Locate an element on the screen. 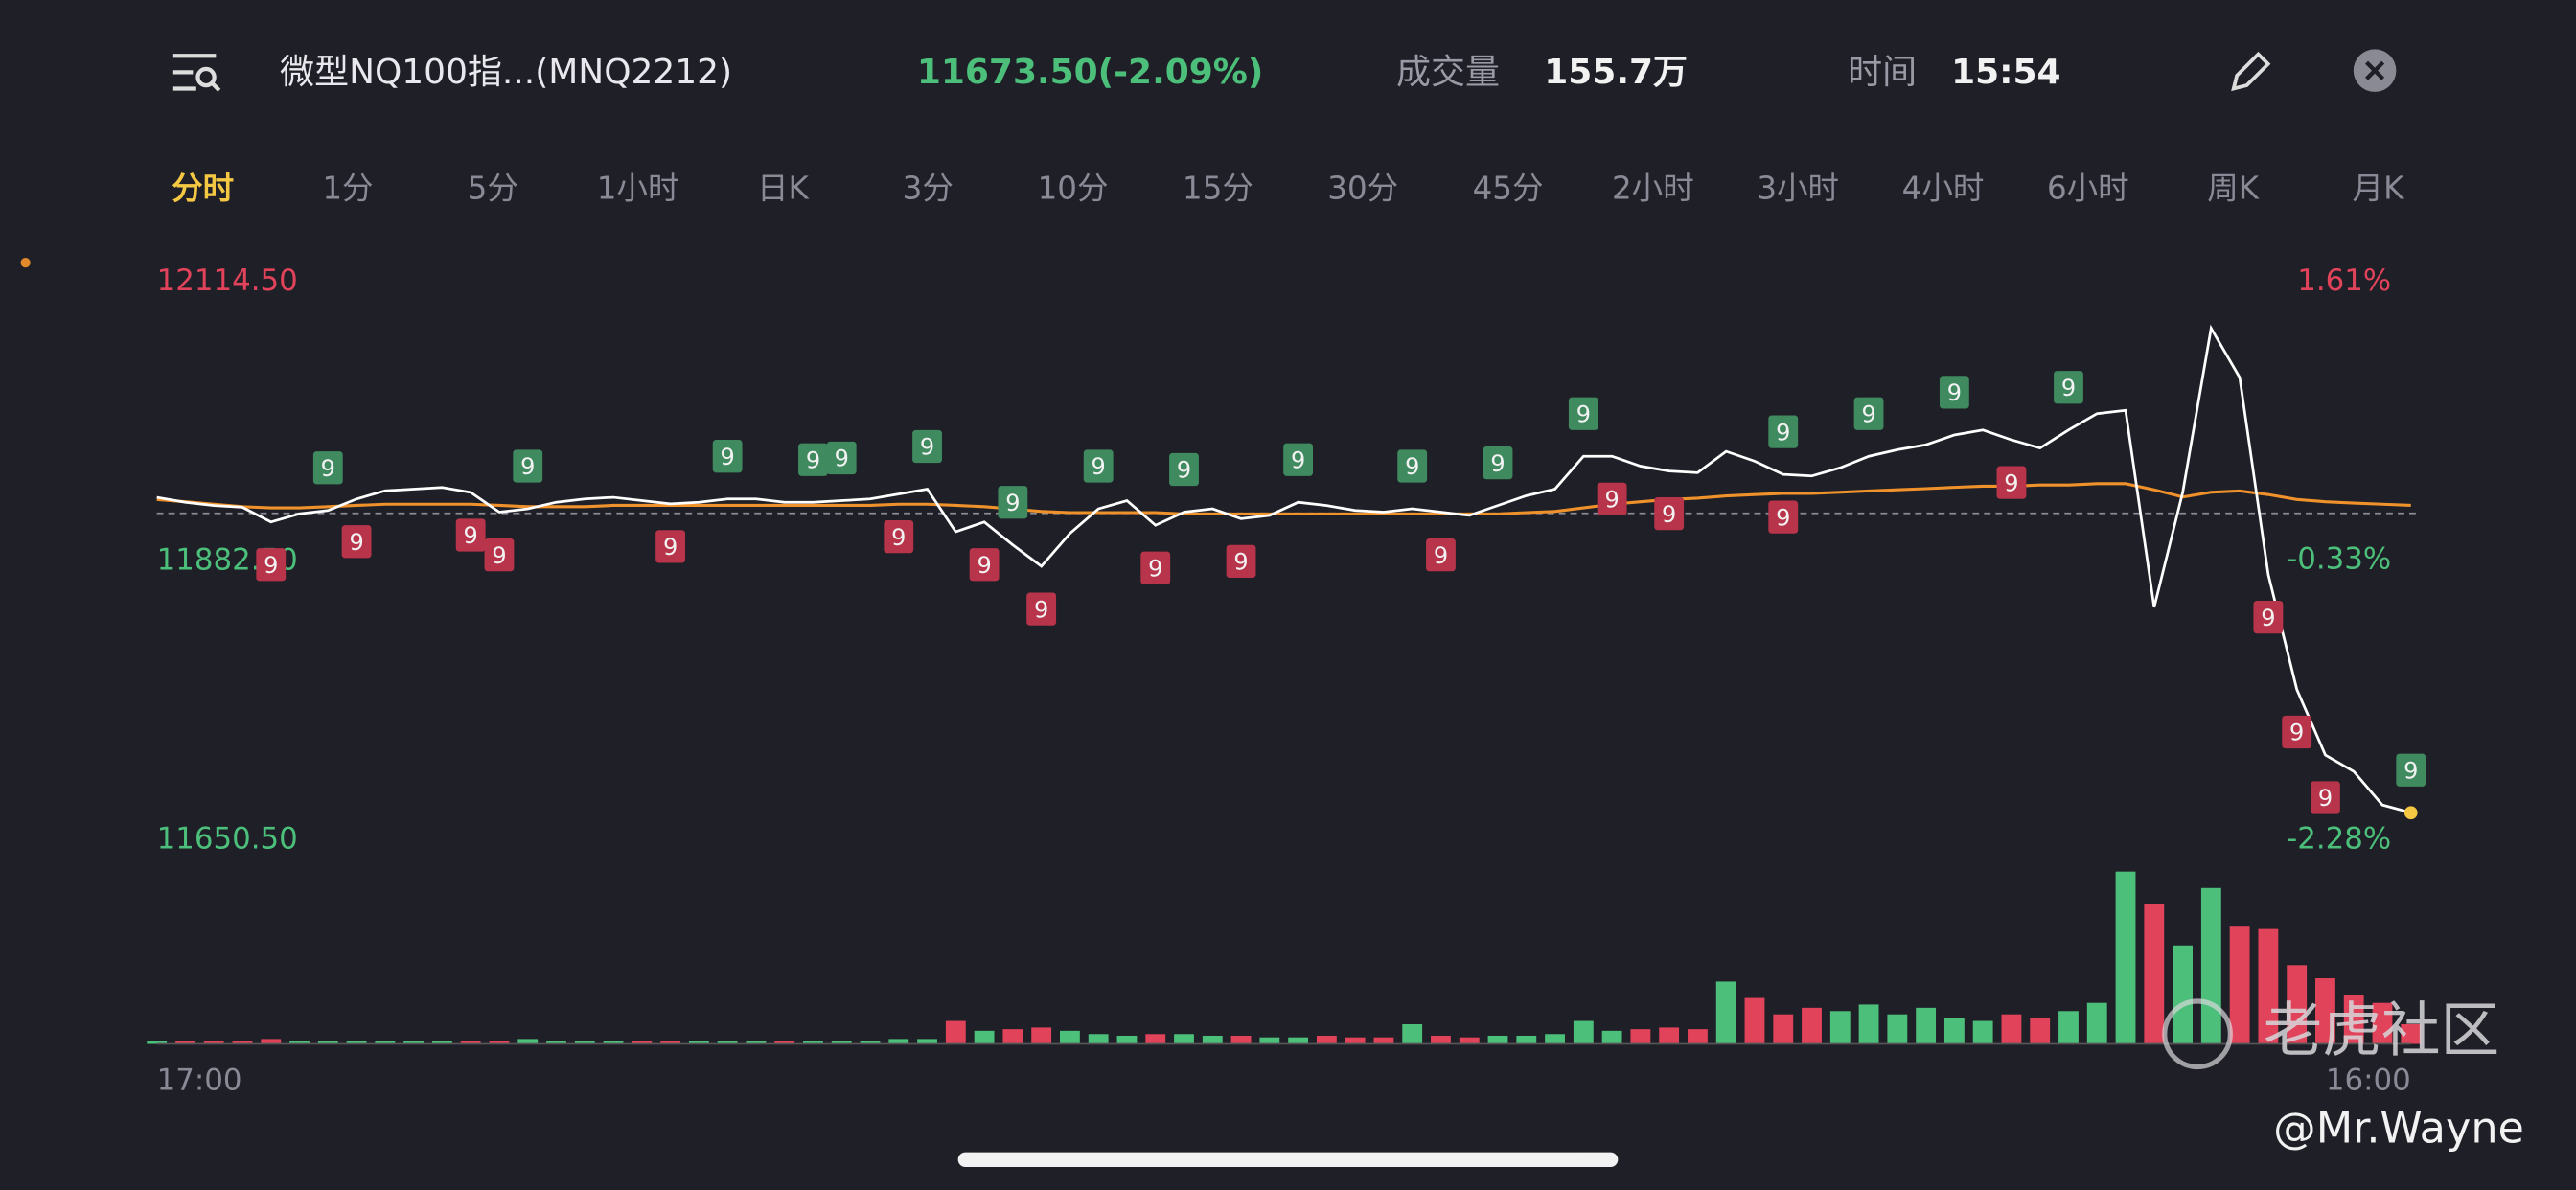 The image size is (2576, 1190). y2-tick-label: -2.28% is located at coordinates (2339, 840).